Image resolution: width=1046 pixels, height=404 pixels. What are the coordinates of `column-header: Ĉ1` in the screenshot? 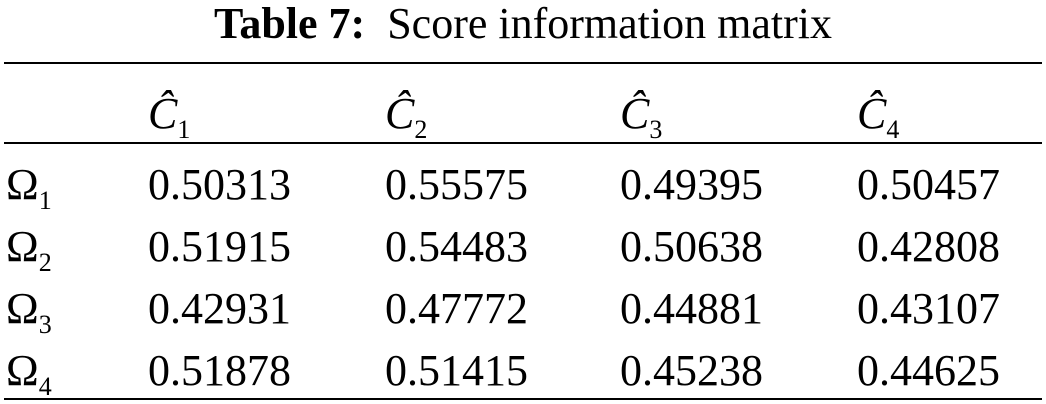 It's located at (169, 116).